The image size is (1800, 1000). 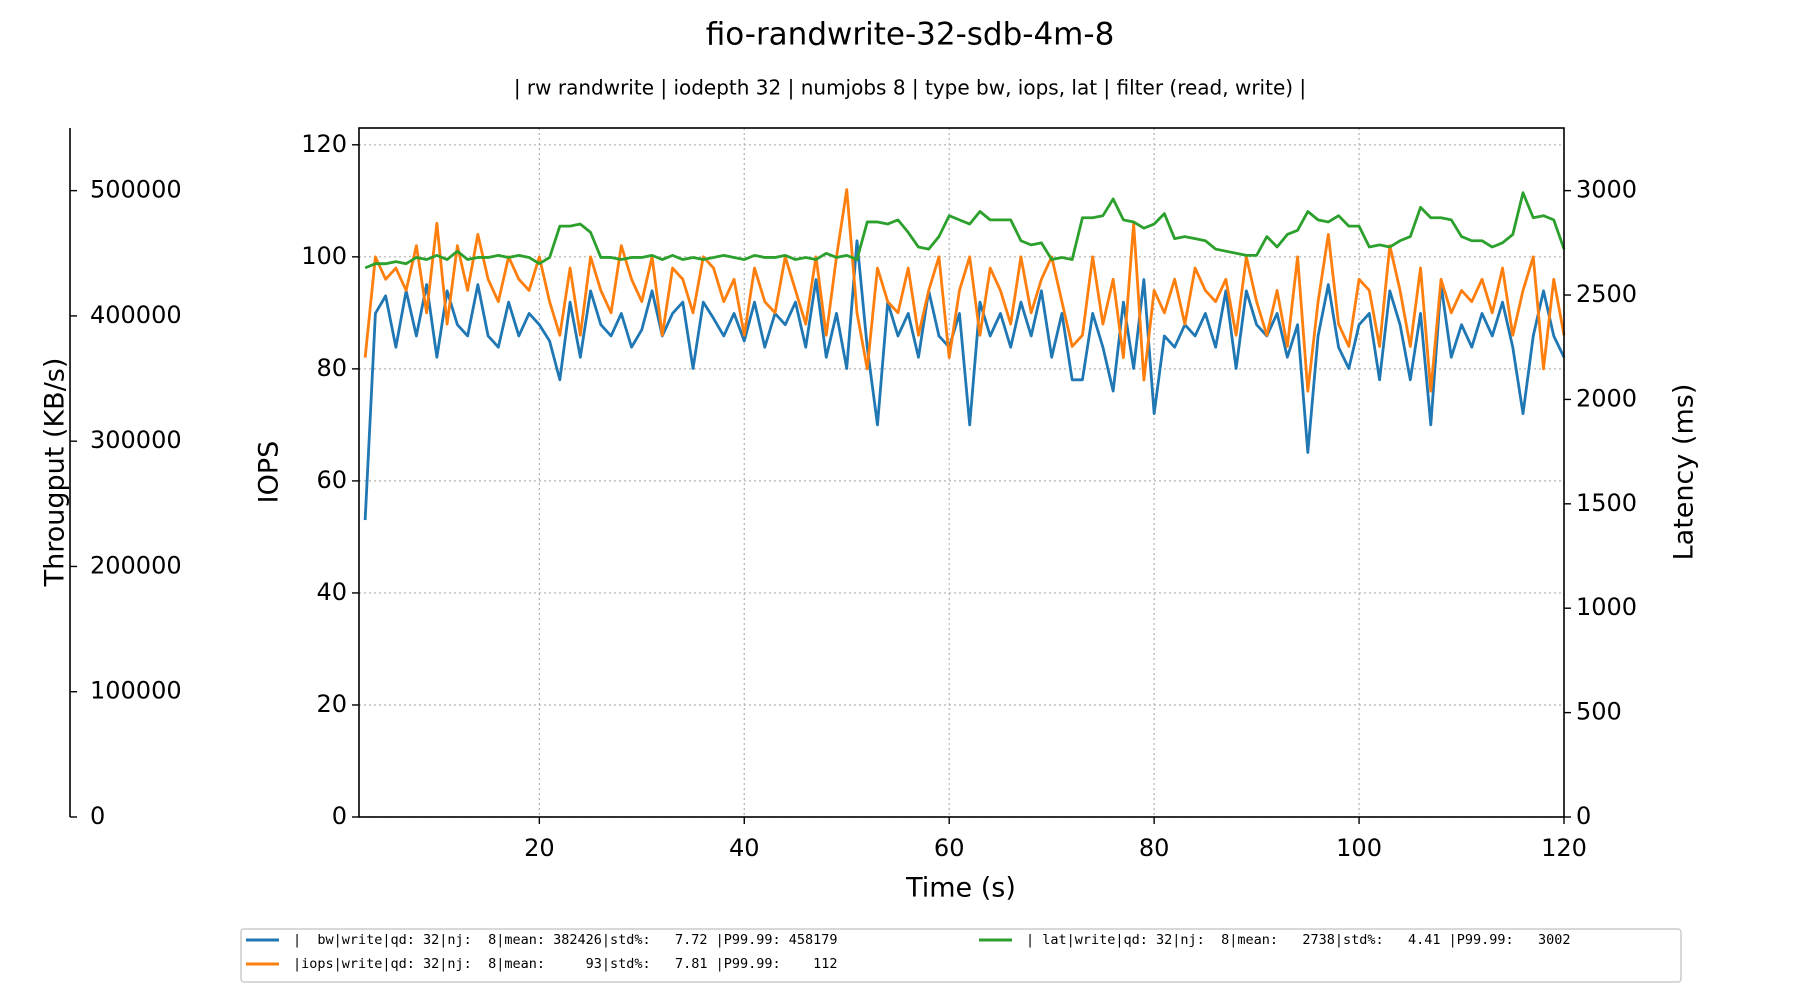 I want to click on y-axis-label: IOPS, so click(x=269, y=472).